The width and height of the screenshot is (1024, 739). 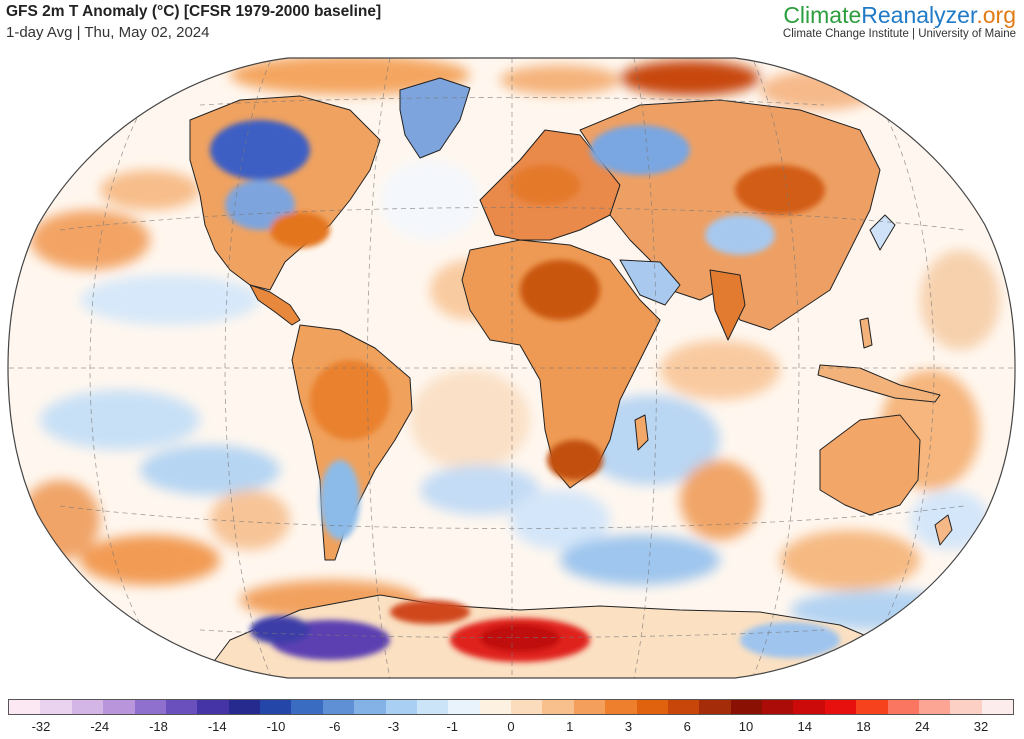 What do you see at coordinates (628, 726) in the screenshot?
I see `legend-tick-label: 3` at bounding box center [628, 726].